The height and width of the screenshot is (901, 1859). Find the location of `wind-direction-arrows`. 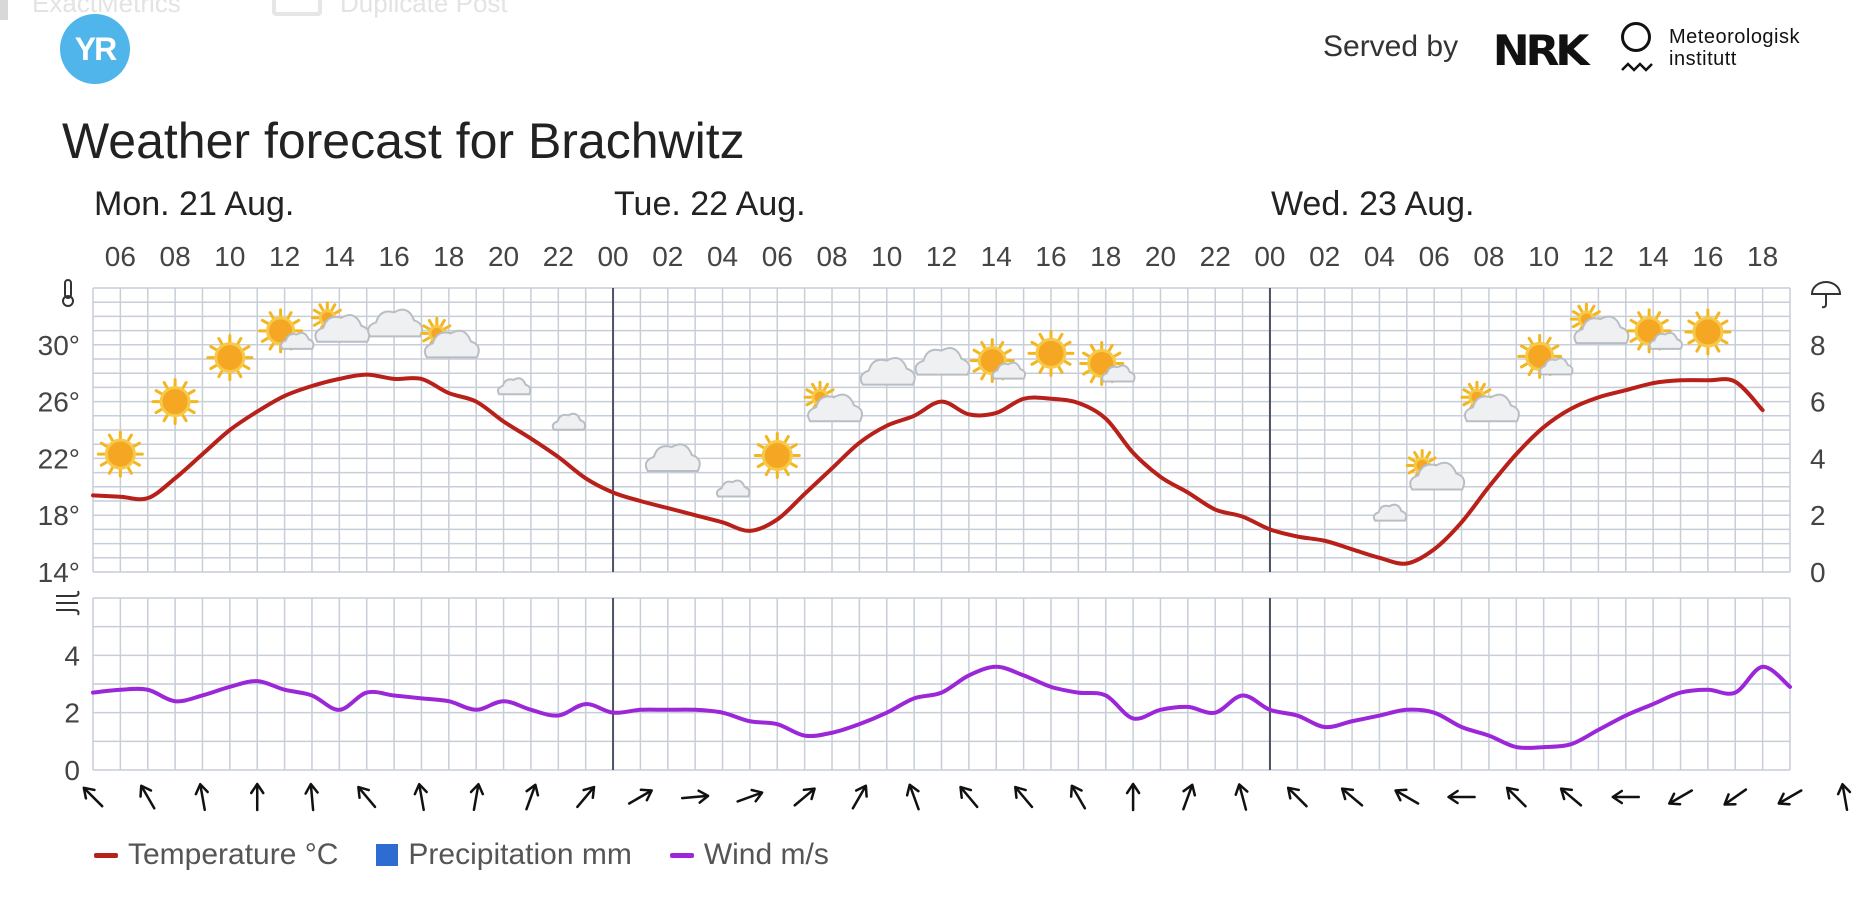

wind-direction-arrows is located at coordinates (967, 797).